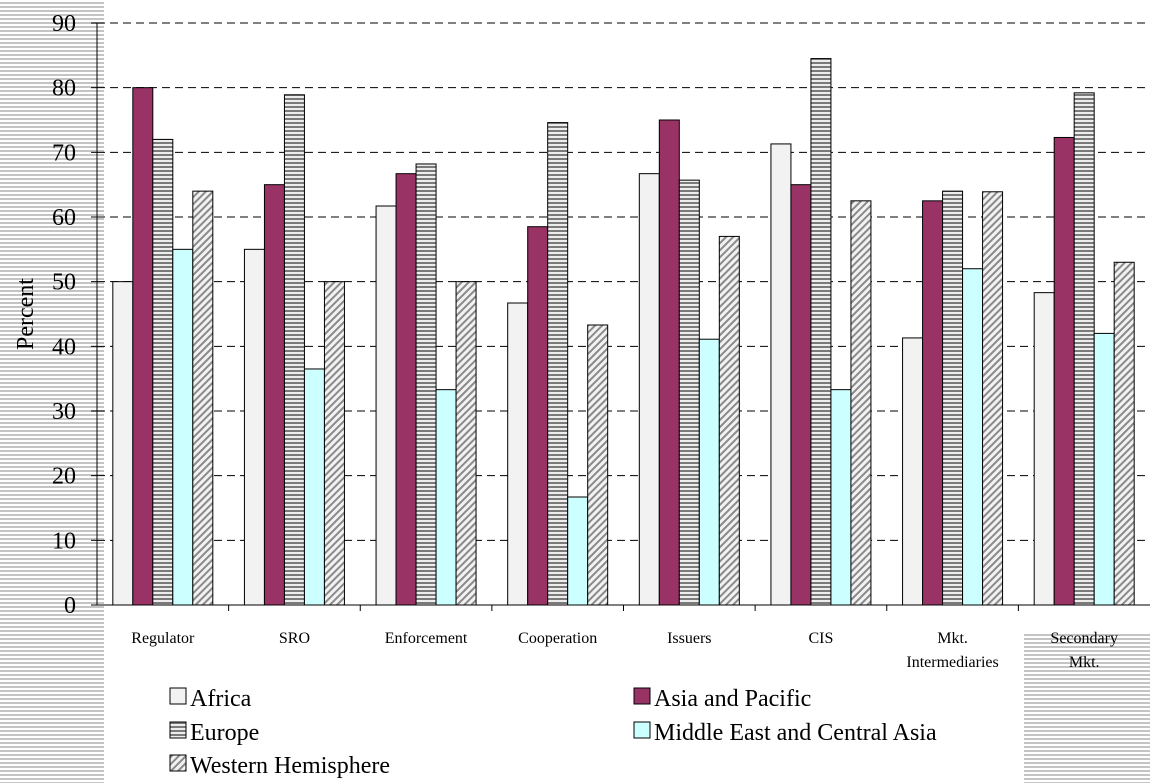 The height and width of the screenshot is (783, 1150). Describe the element at coordinates (689, 638) in the screenshot. I see `x-tick-label: Issuers` at that location.